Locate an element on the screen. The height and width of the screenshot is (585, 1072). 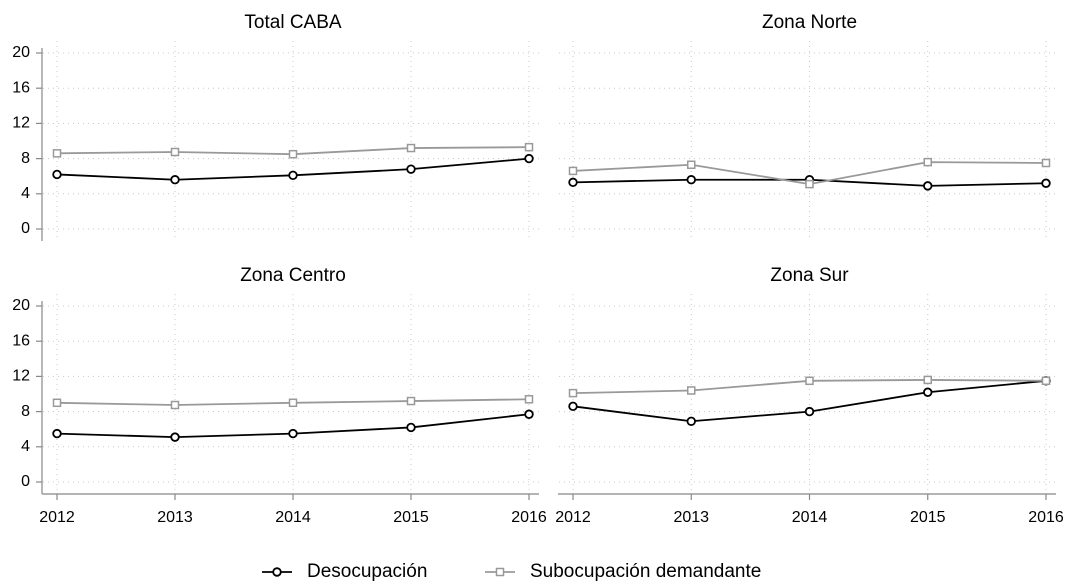
panel-title: Zona Sur is located at coordinates (809, 275).